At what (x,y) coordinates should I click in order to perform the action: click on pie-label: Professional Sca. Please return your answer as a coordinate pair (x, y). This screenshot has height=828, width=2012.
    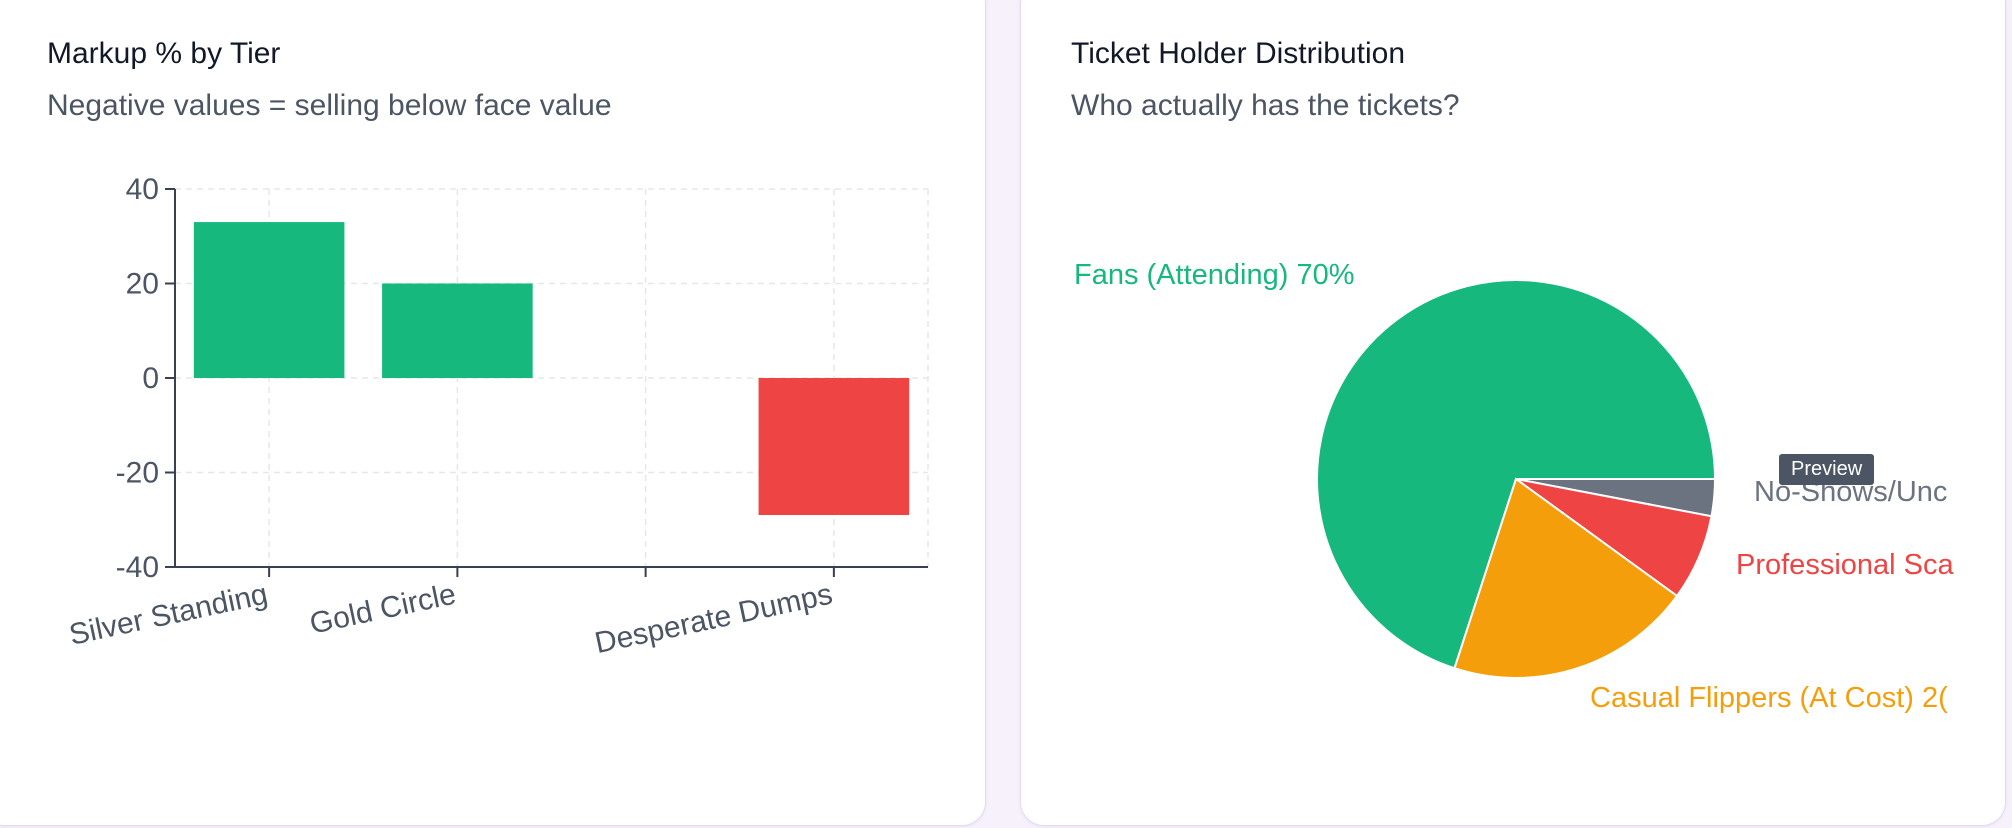
    Looking at the image, I should click on (1845, 565).